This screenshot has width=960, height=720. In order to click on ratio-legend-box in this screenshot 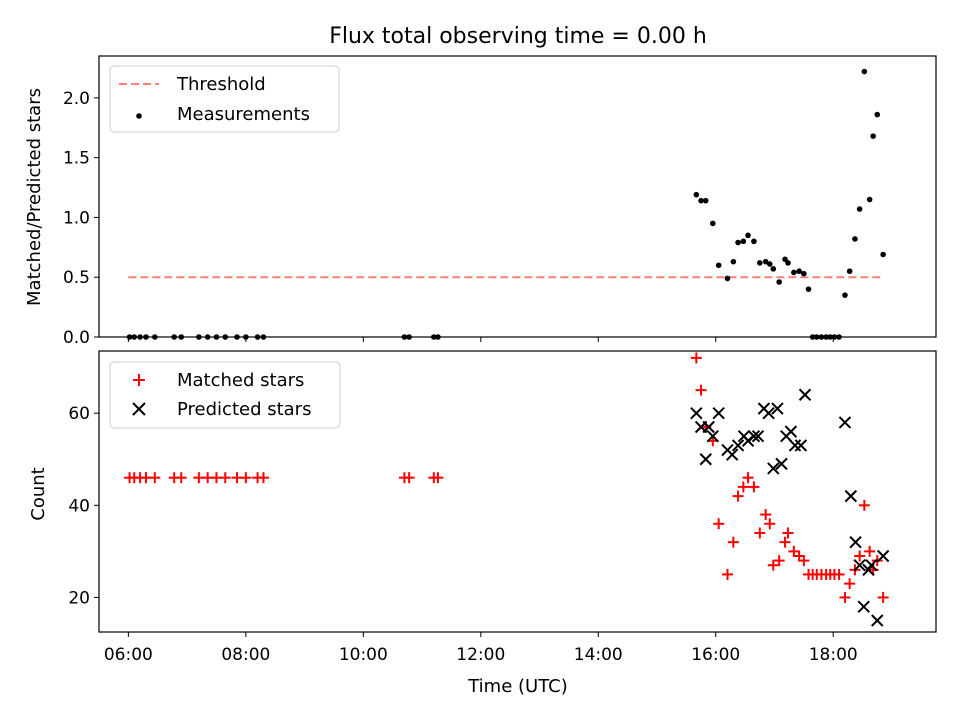, I will do `click(224, 99)`.